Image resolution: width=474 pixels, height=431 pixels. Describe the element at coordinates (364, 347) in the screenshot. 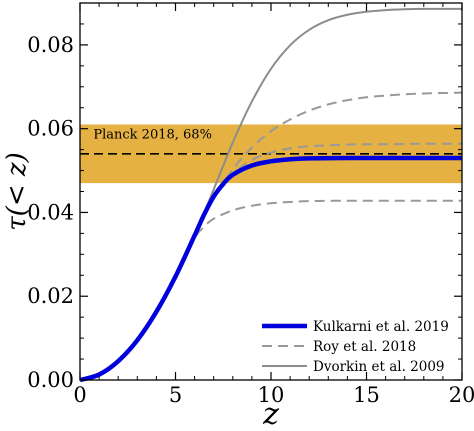

I see `legend-label: Roy et al. 2018` at that location.